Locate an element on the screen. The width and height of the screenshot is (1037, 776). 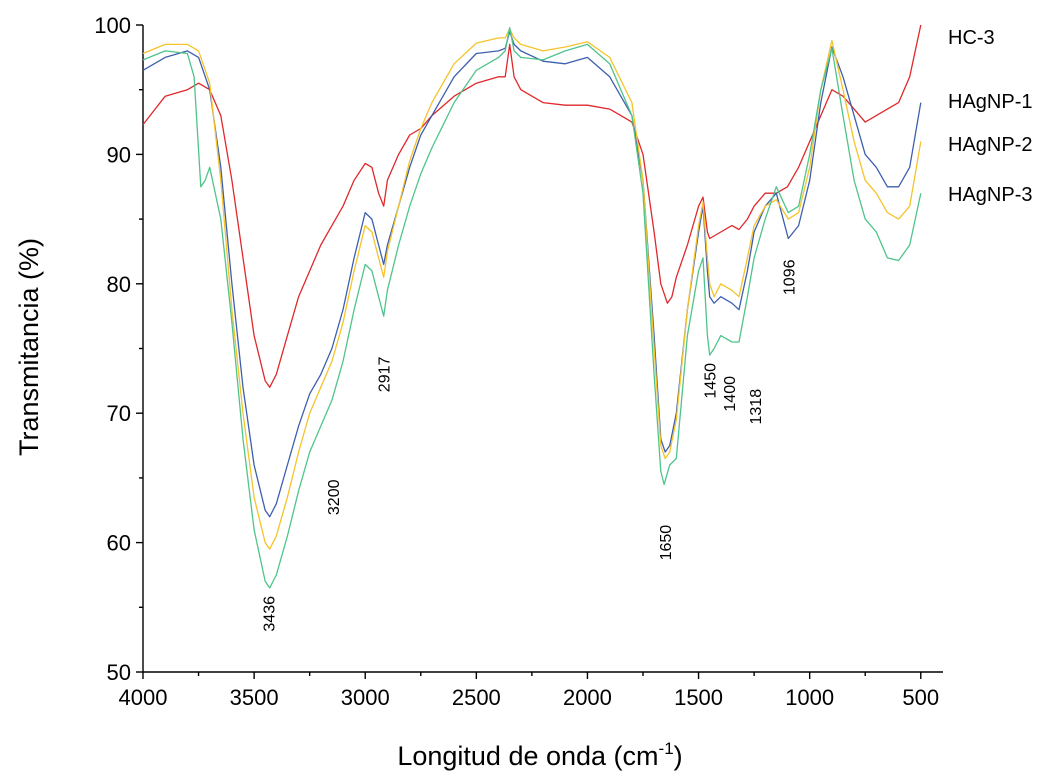
x-axis-title-main: Longitud de onda (cm is located at coordinates (527, 756).